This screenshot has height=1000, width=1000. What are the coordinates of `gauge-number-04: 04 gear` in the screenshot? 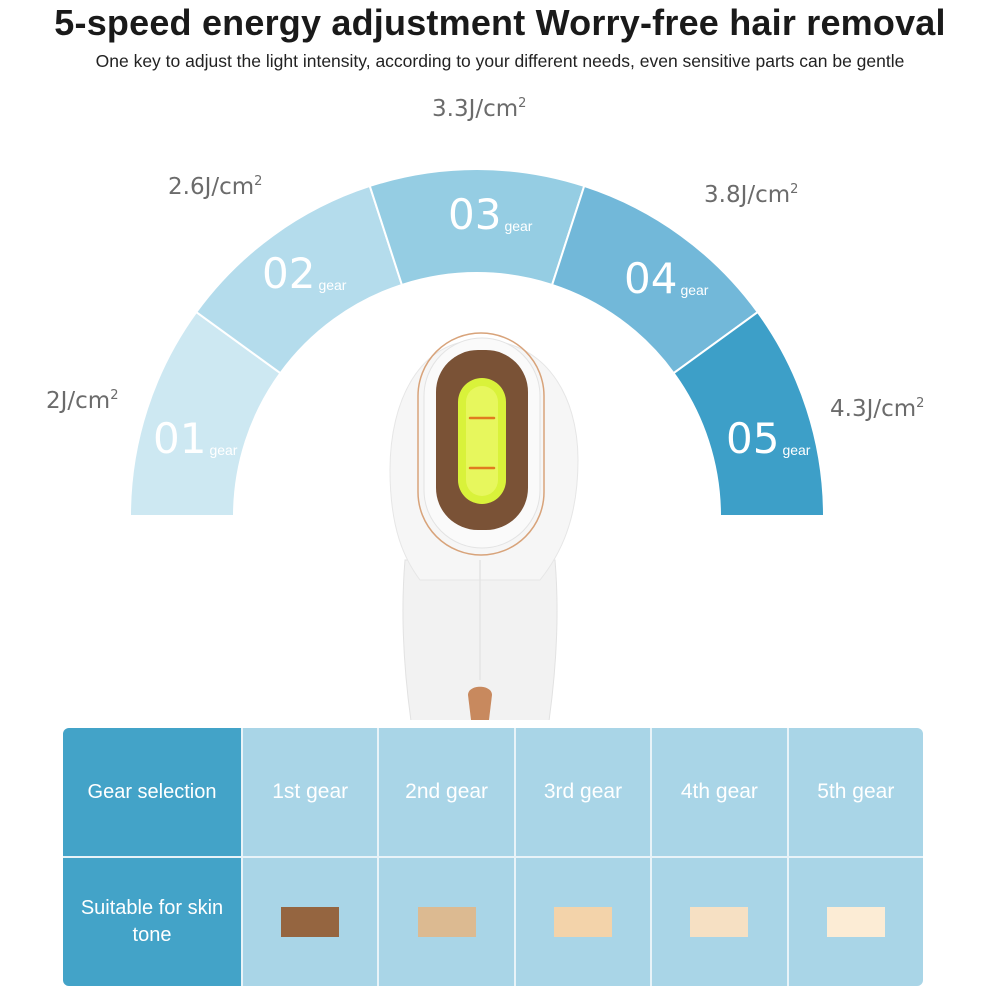 It's located at (666, 279).